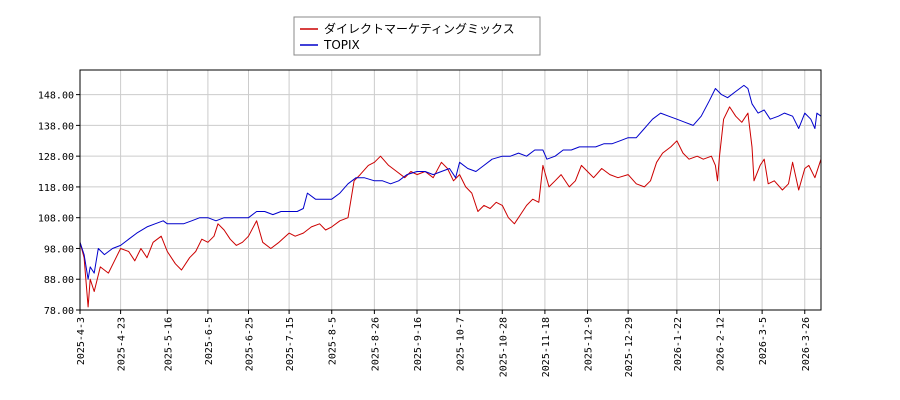 This screenshot has width=900, height=400. I want to click on legend-label-series-1: ダイレクトマーケティングミックス, so click(419, 28).